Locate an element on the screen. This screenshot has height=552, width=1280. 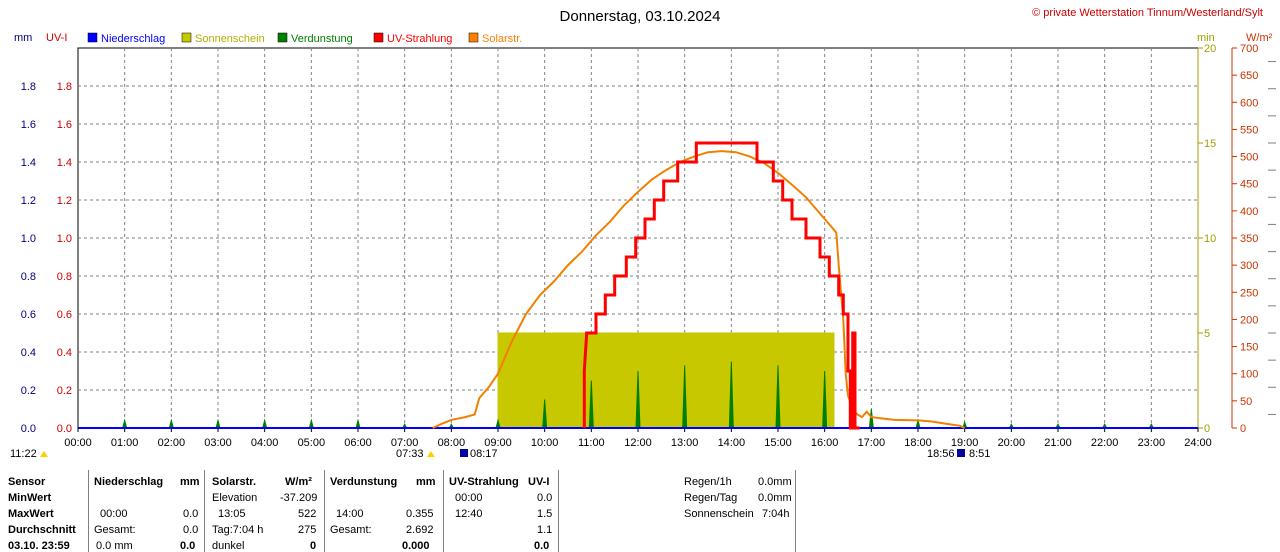
y-tick-label-wm2: 700 is located at coordinates (1249, 49).